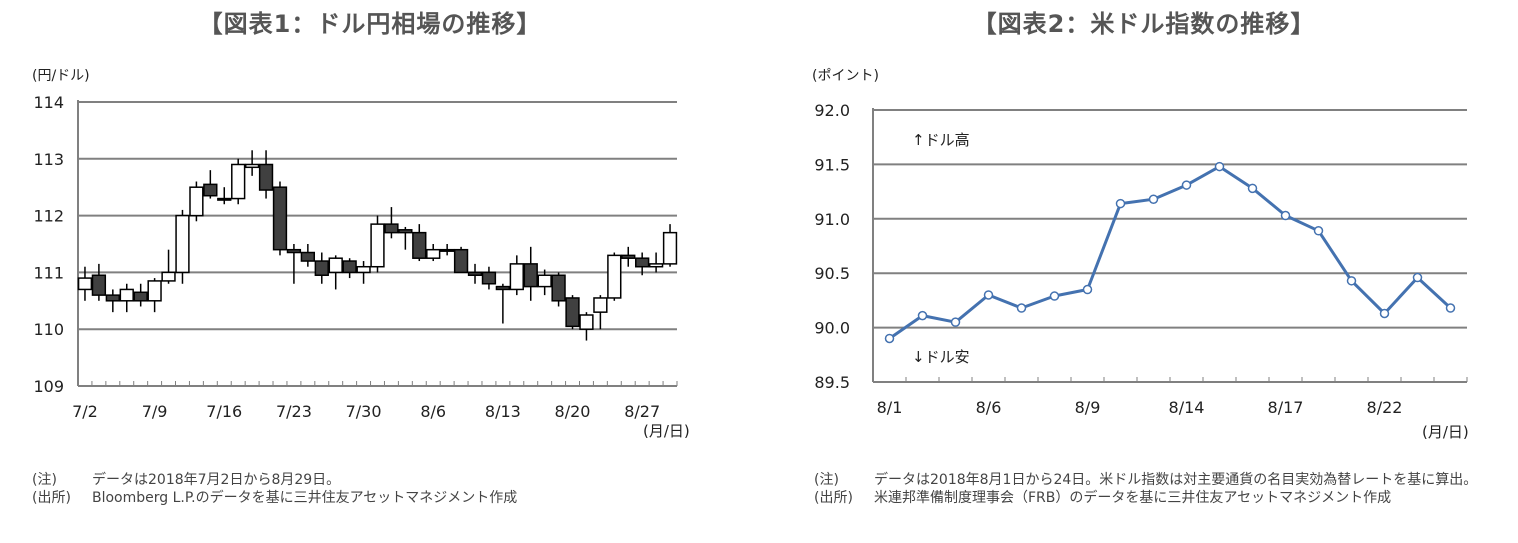 The width and height of the screenshot is (1518, 543). I want to click on y-tick-label: 92.0, so click(832, 110).